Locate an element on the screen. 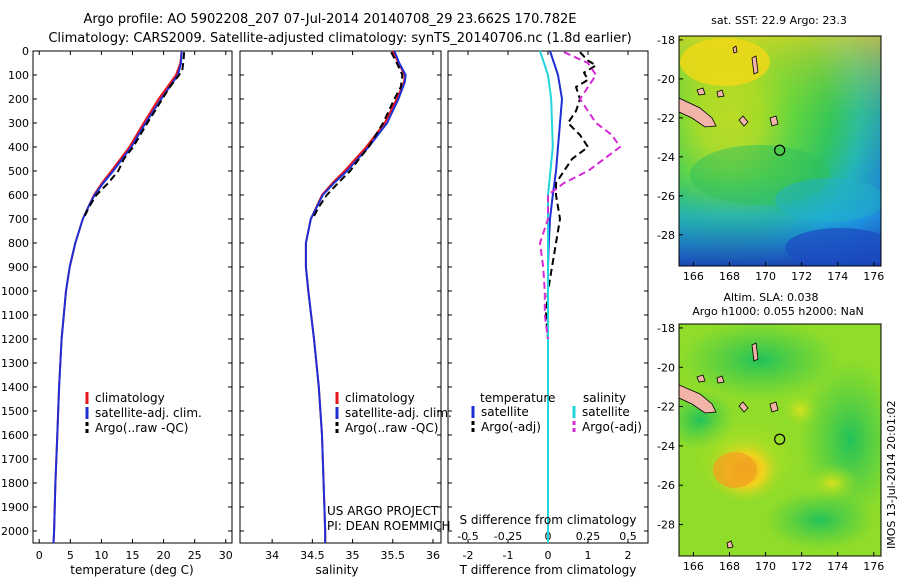 This screenshot has width=900, height=580. depth-tick-label: 600 is located at coordinates (18, 195).